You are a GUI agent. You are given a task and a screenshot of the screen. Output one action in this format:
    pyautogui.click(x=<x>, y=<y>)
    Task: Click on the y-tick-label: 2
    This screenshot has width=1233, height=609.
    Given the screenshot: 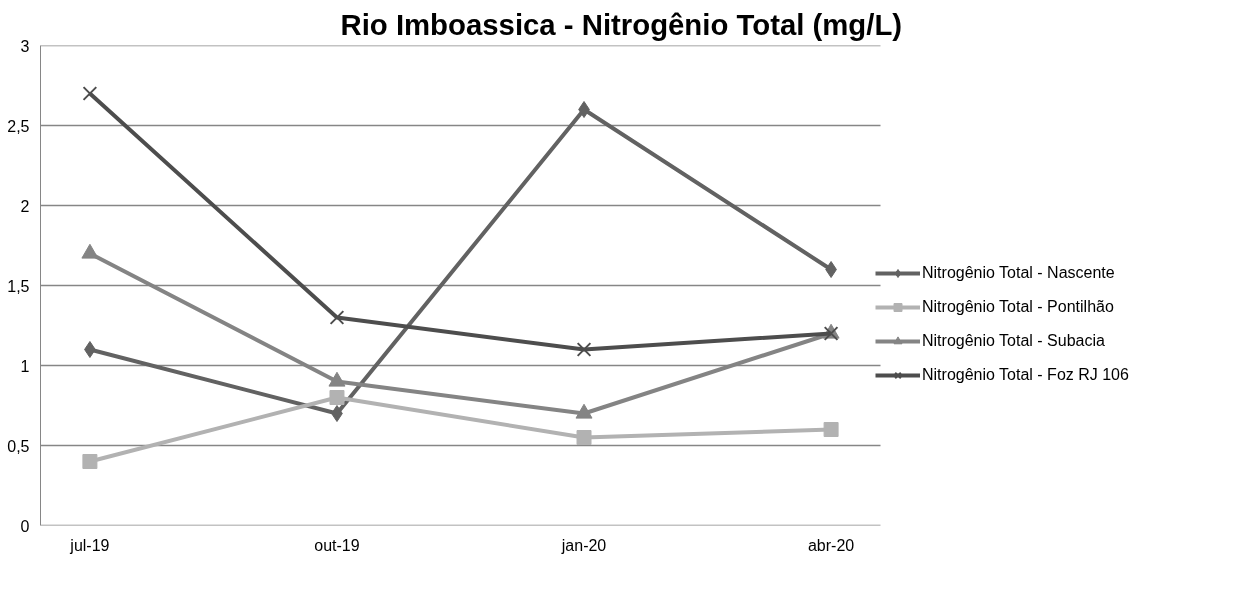 What is the action you would take?
    pyautogui.click(x=25, y=206)
    